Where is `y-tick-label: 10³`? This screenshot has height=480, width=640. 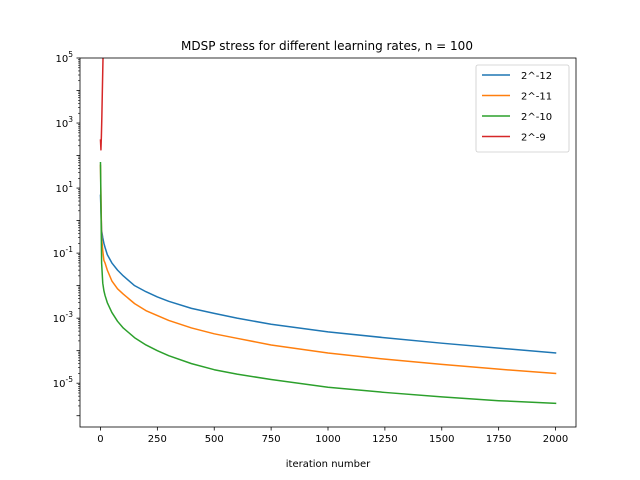
y-tick-label: 10³ is located at coordinates (64, 122).